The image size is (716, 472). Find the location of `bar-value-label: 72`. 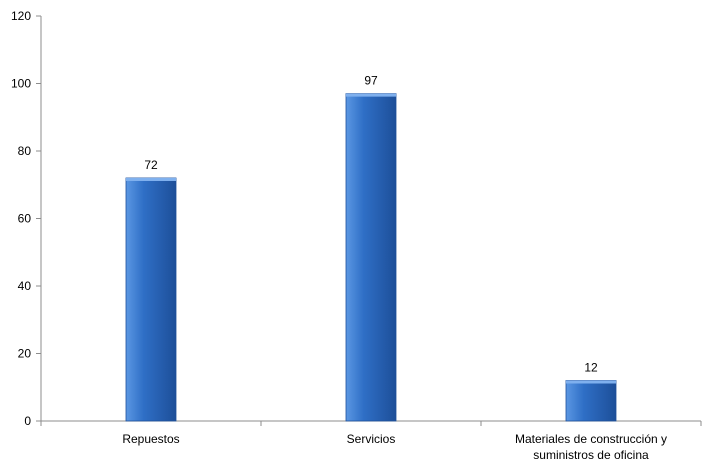

bar-value-label: 72 is located at coordinates (151, 165).